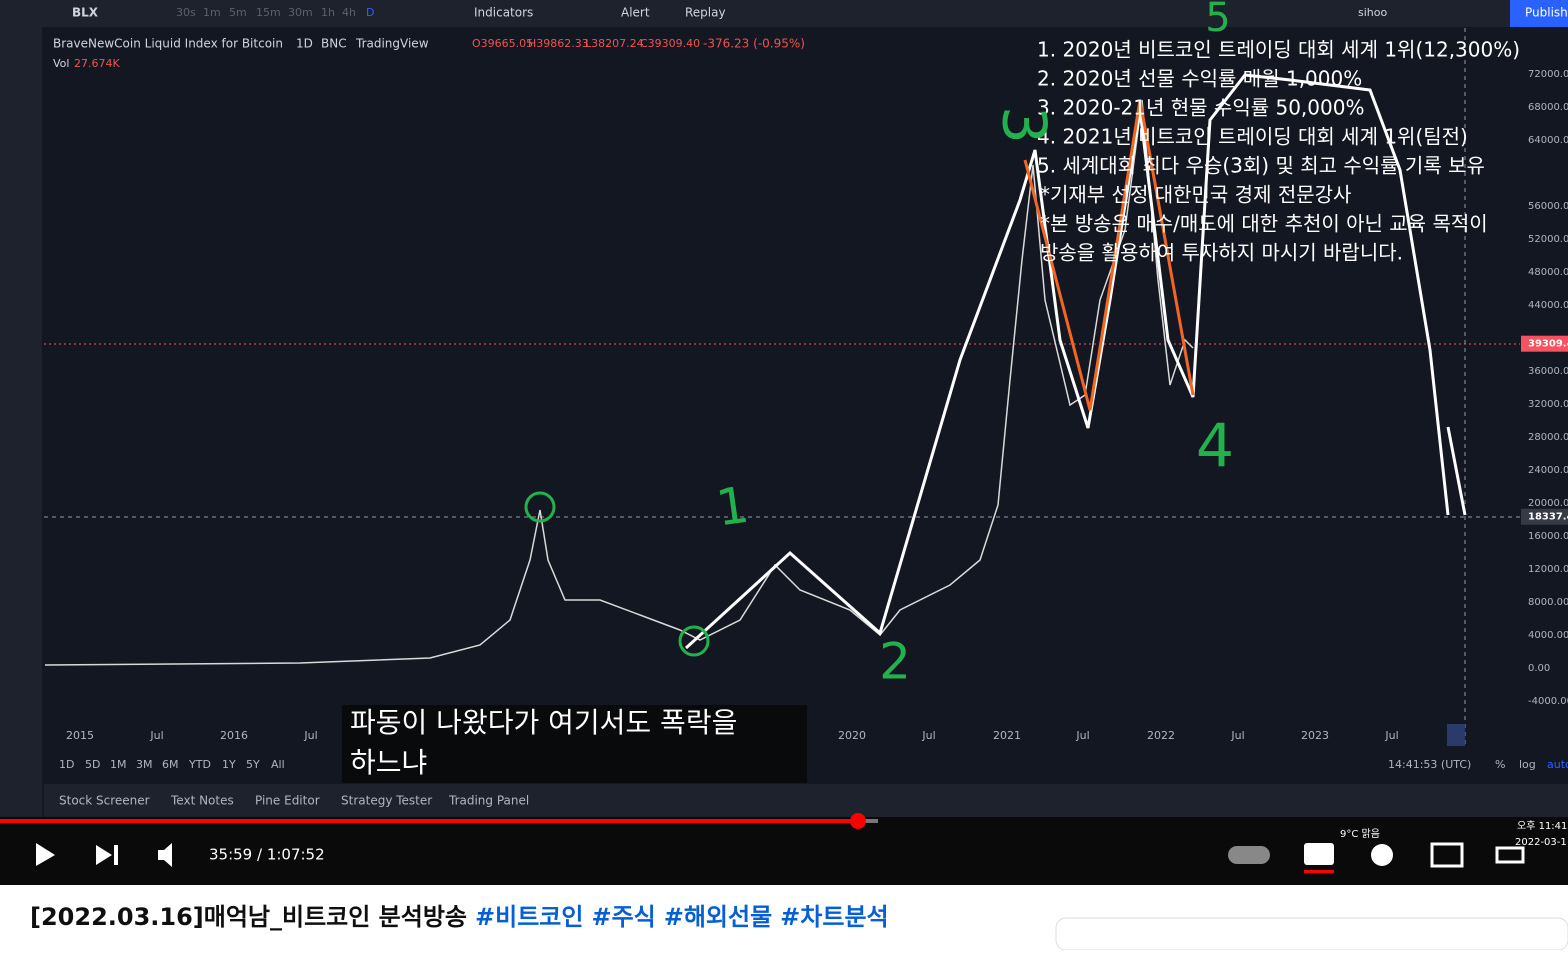 The height and width of the screenshot is (954, 1568). Describe the element at coordinates (104, 855) in the screenshot. I see `next-button` at that location.